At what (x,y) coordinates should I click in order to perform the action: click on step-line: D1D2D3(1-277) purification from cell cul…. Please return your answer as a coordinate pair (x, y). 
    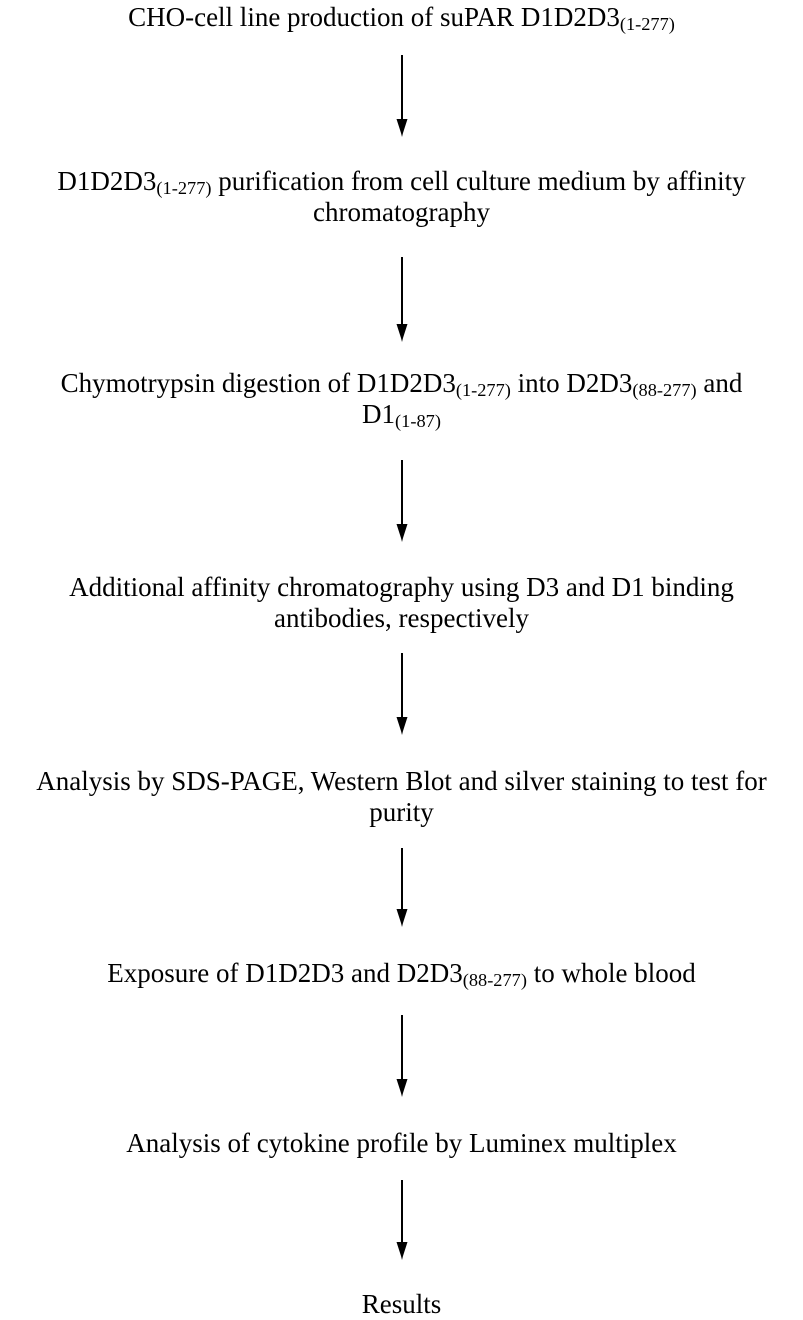
    Looking at the image, I should click on (401, 181).